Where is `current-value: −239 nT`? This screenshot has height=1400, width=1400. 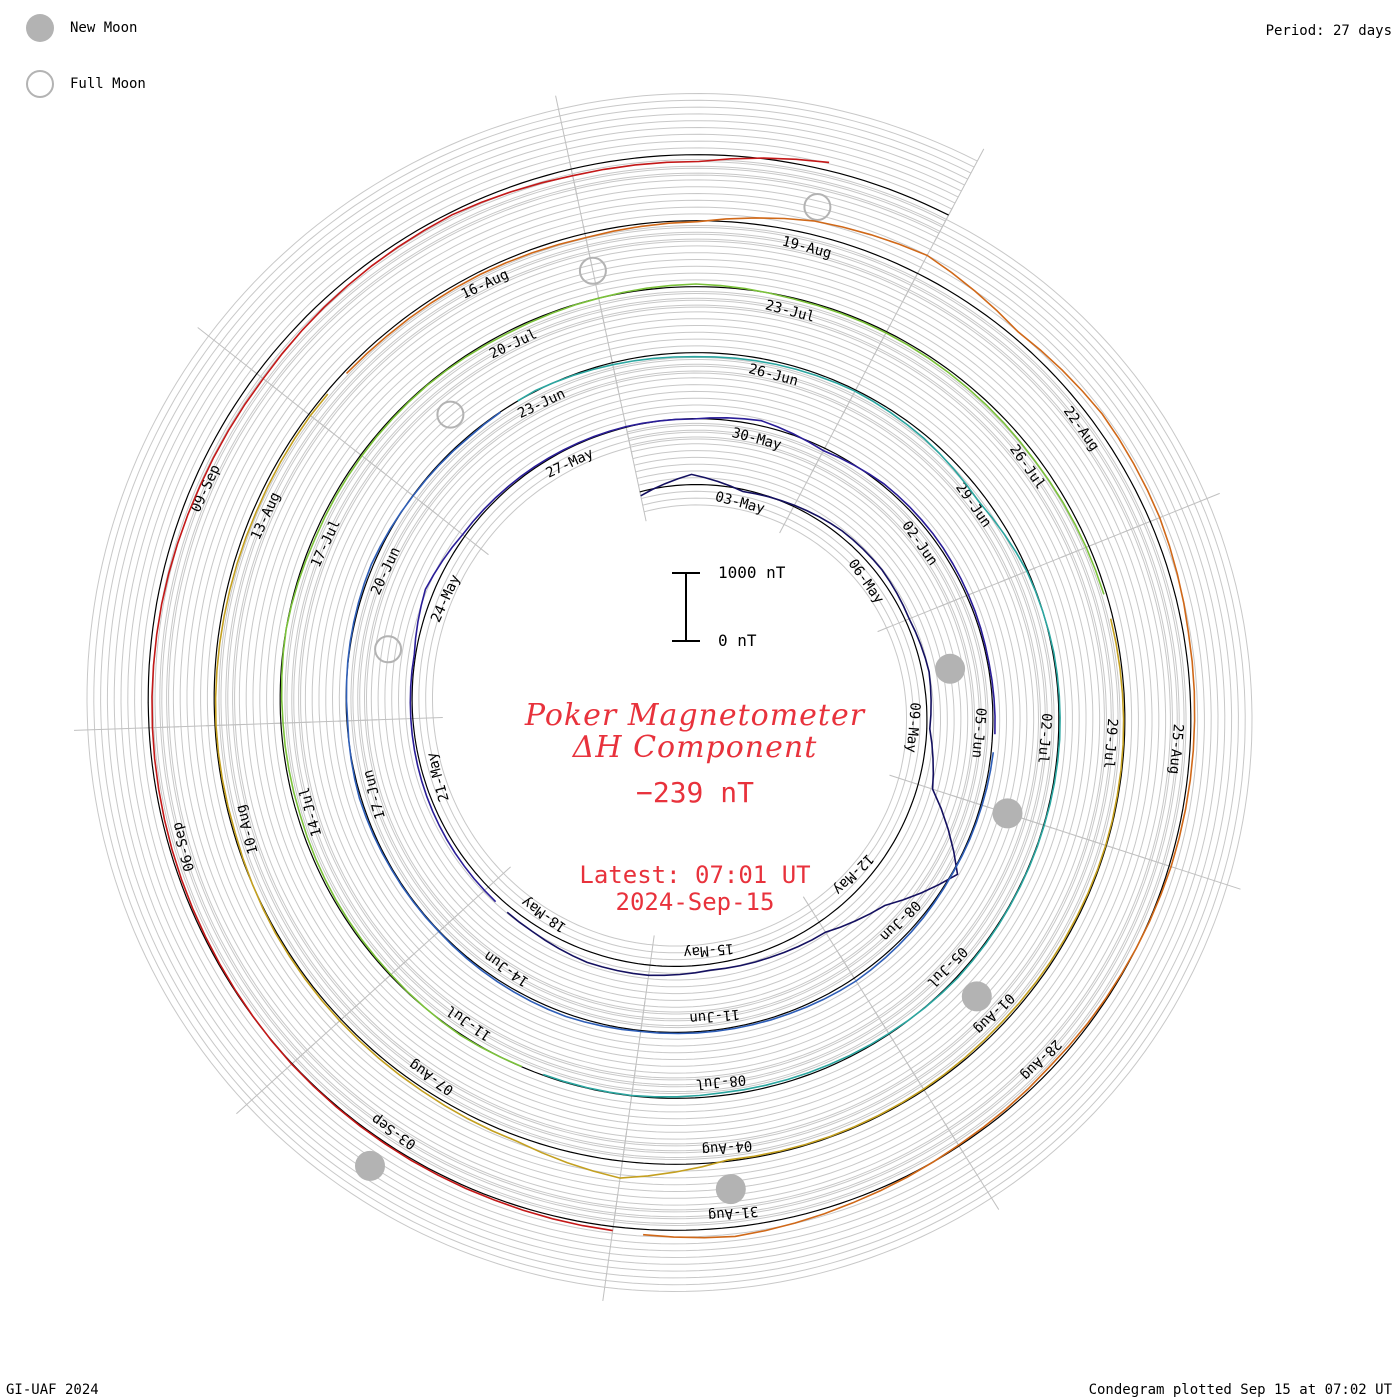
current-value: −239 nT is located at coordinates (695, 792).